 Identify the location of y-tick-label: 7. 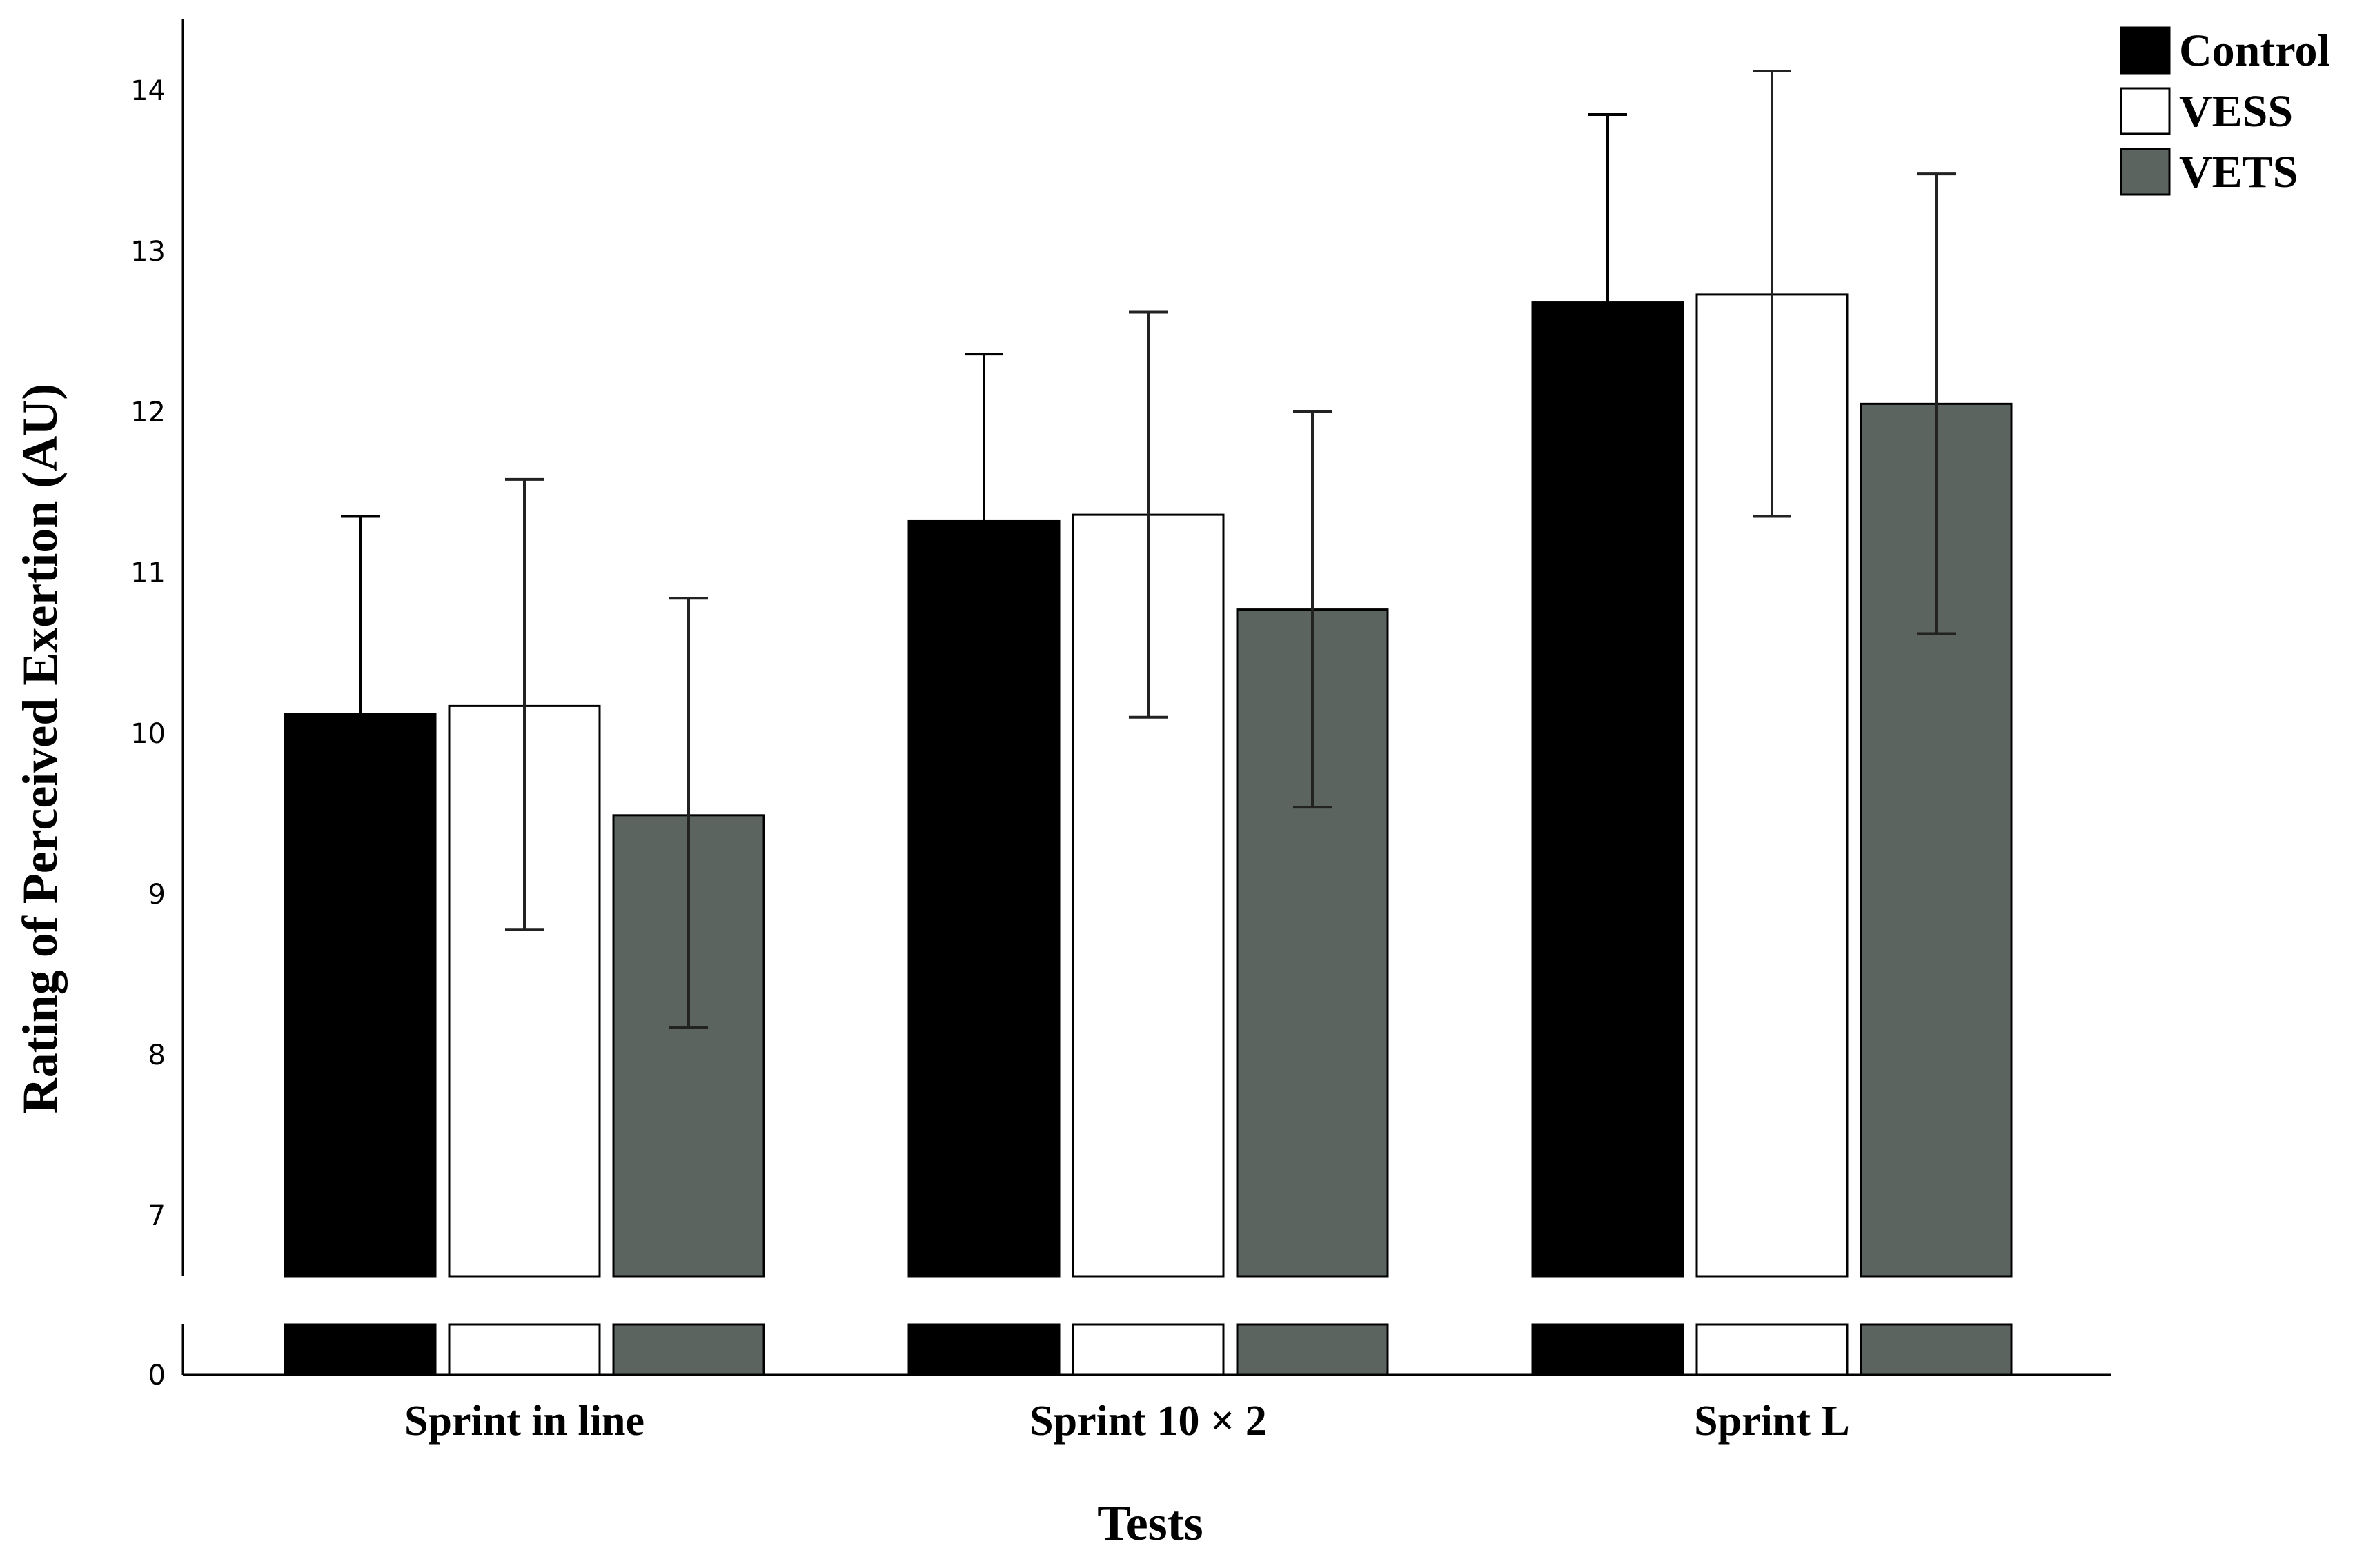
(157, 1216).